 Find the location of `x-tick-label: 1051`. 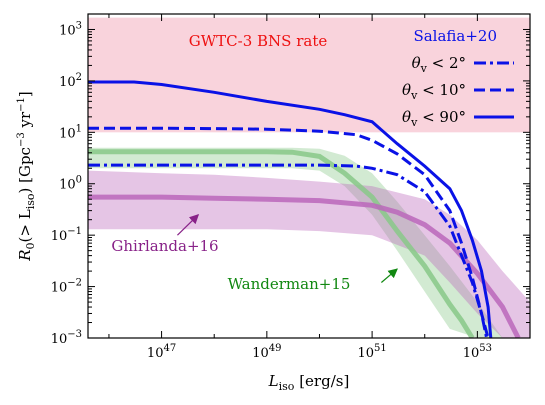

x-tick-label: 1051 is located at coordinates (371, 352).